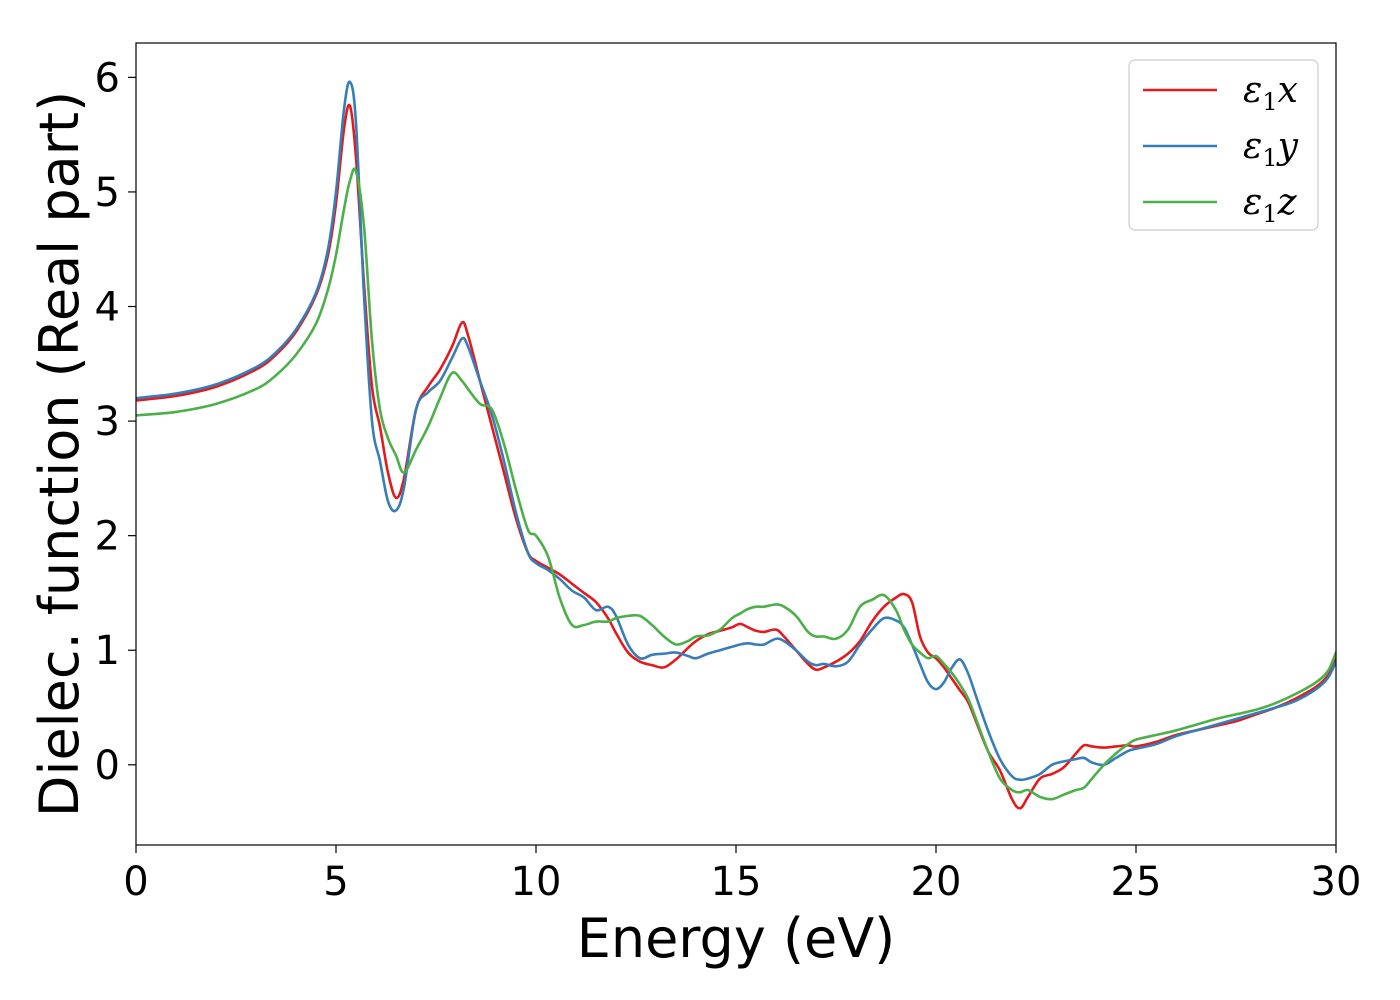  Describe the element at coordinates (107, 308) in the screenshot. I see `y-tick-label: 4` at that location.